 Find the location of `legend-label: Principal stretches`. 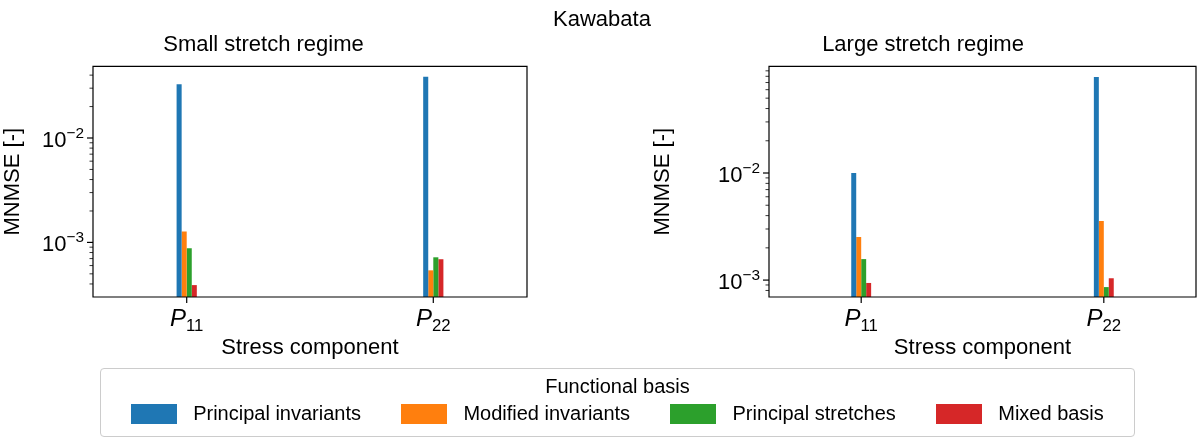

legend-label: Principal stretches is located at coordinates (814, 413).